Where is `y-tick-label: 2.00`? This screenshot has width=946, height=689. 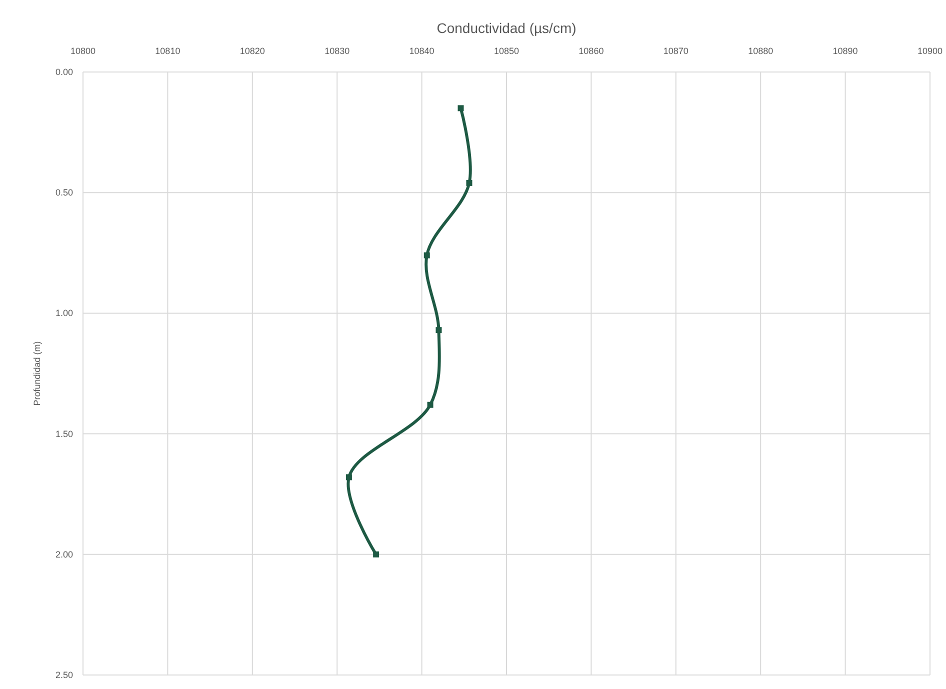
y-tick-label: 2.00 is located at coordinates (64, 554).